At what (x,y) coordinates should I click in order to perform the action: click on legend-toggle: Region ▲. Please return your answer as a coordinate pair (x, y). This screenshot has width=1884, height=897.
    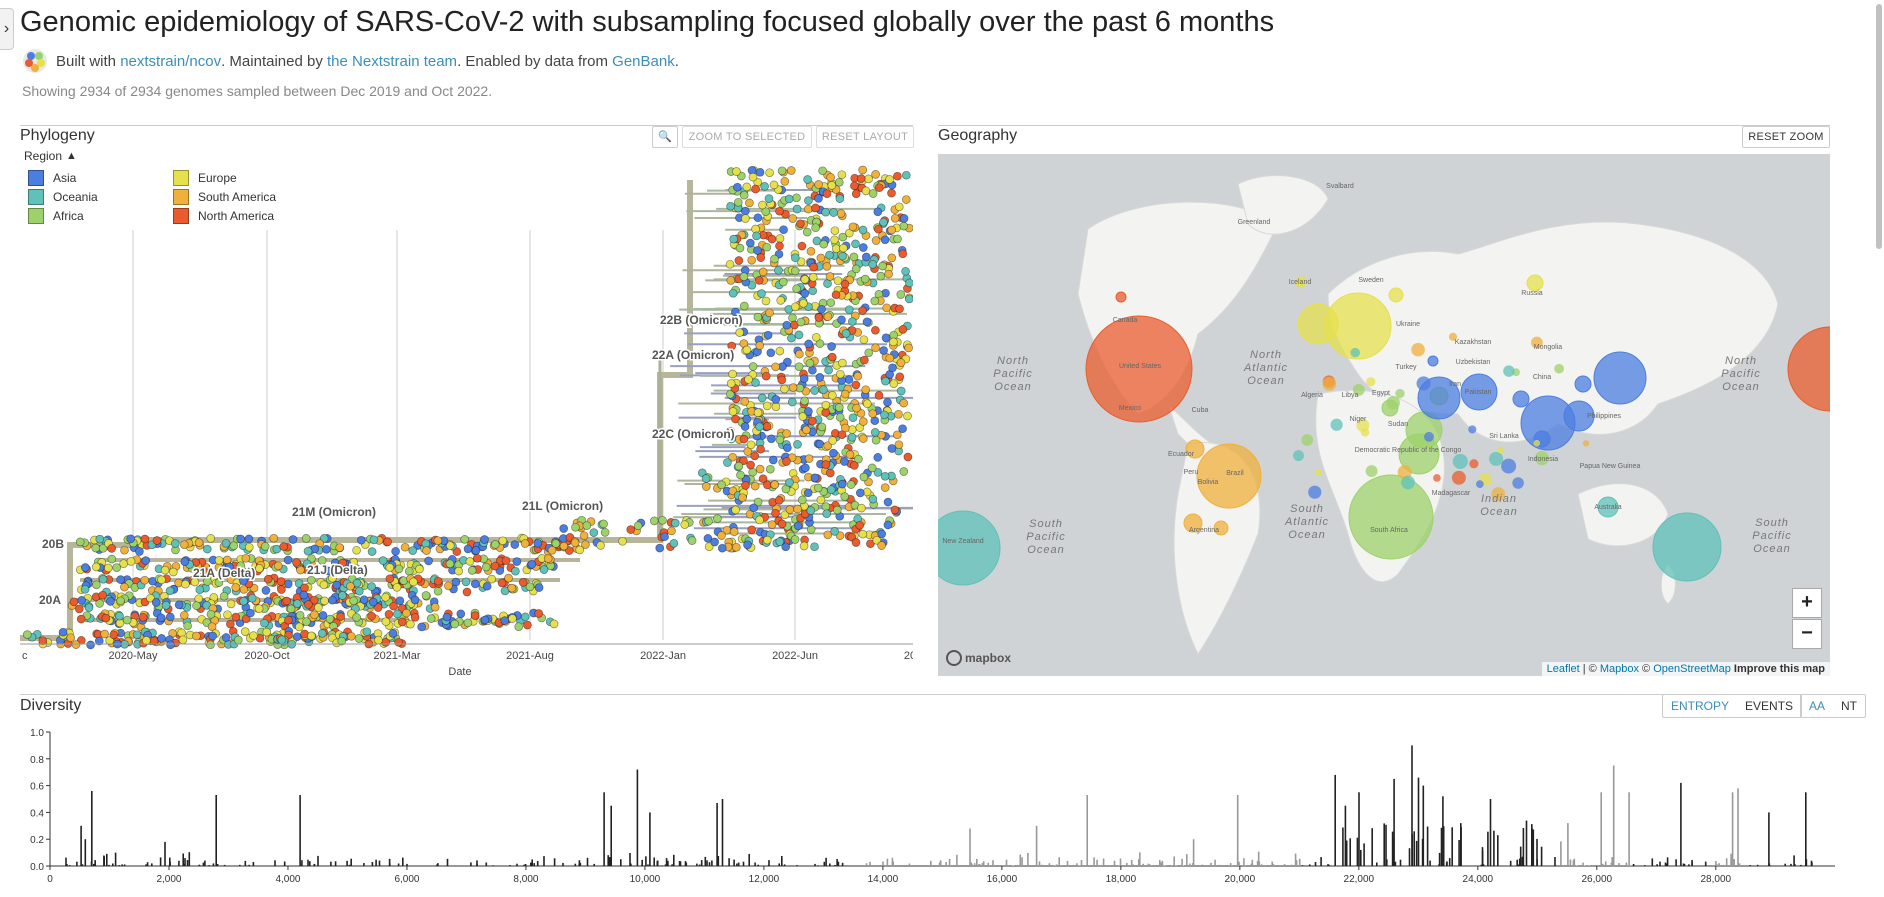
    Looking at the image, I should click on (50, 156).